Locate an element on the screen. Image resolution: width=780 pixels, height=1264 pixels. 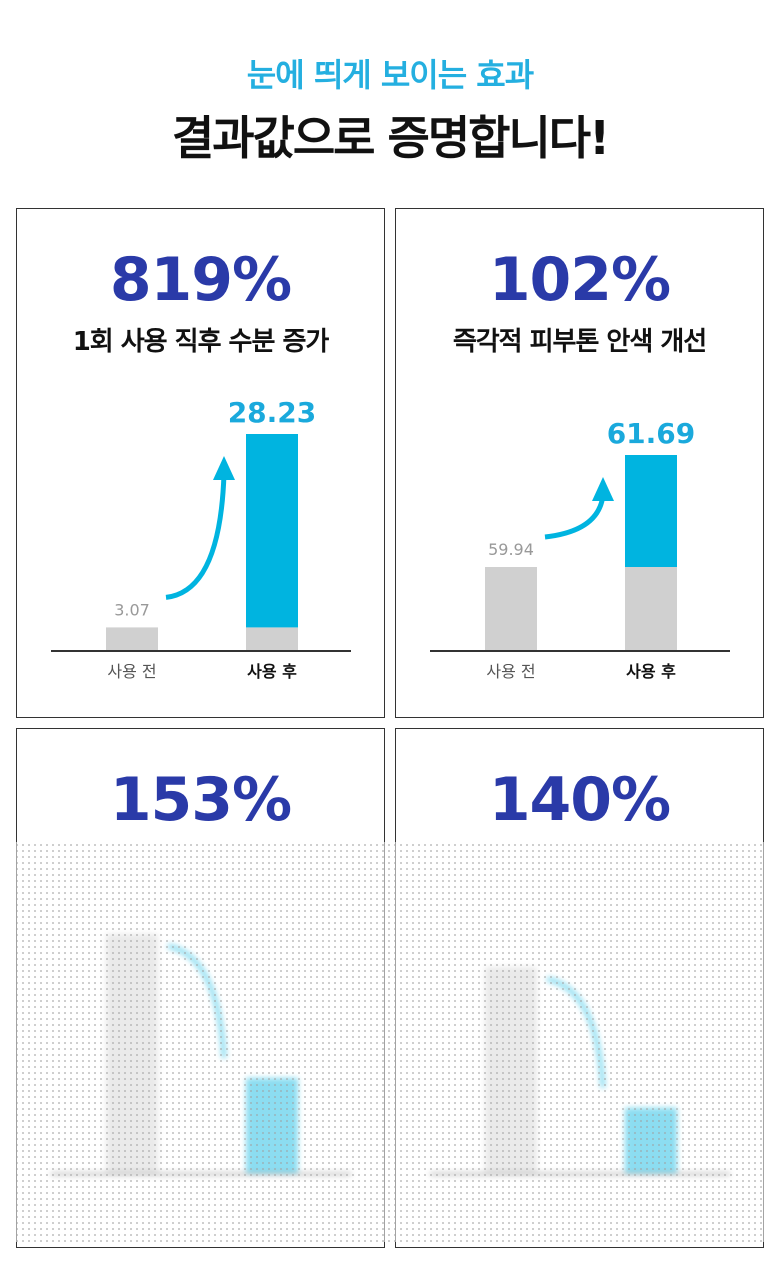
percent-value: 102% is located at coordinates (579, 280).